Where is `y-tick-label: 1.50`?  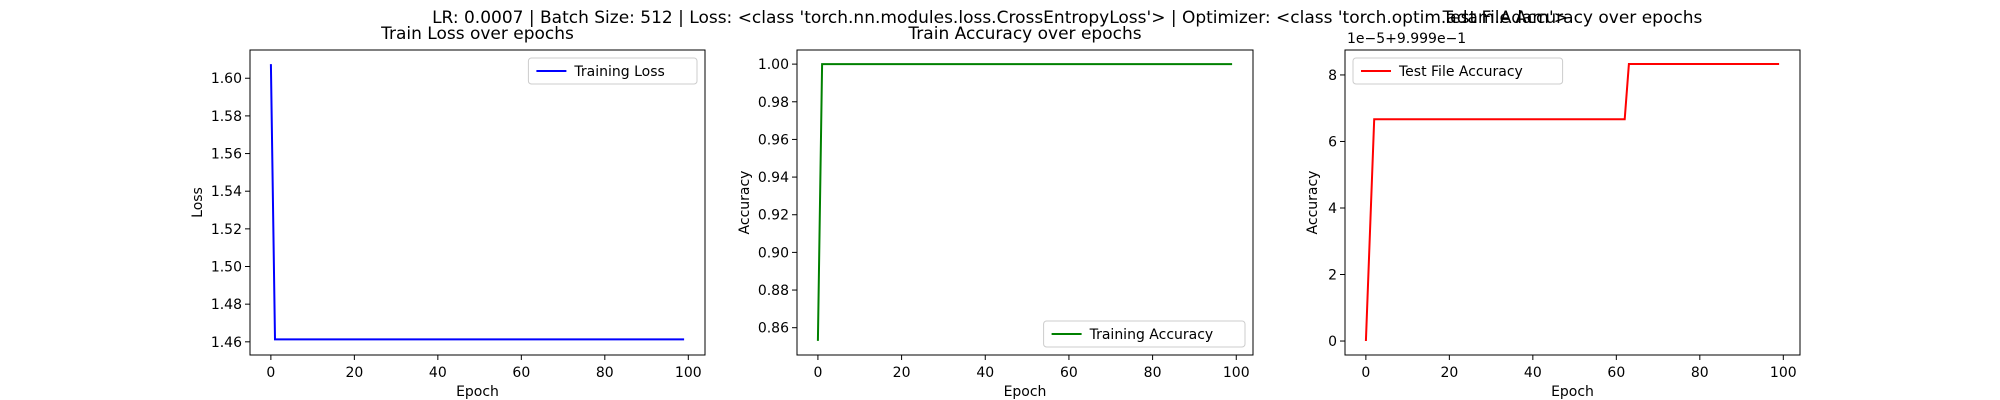 y-tick-label: 1.50 is located at coordinates (226, 268).